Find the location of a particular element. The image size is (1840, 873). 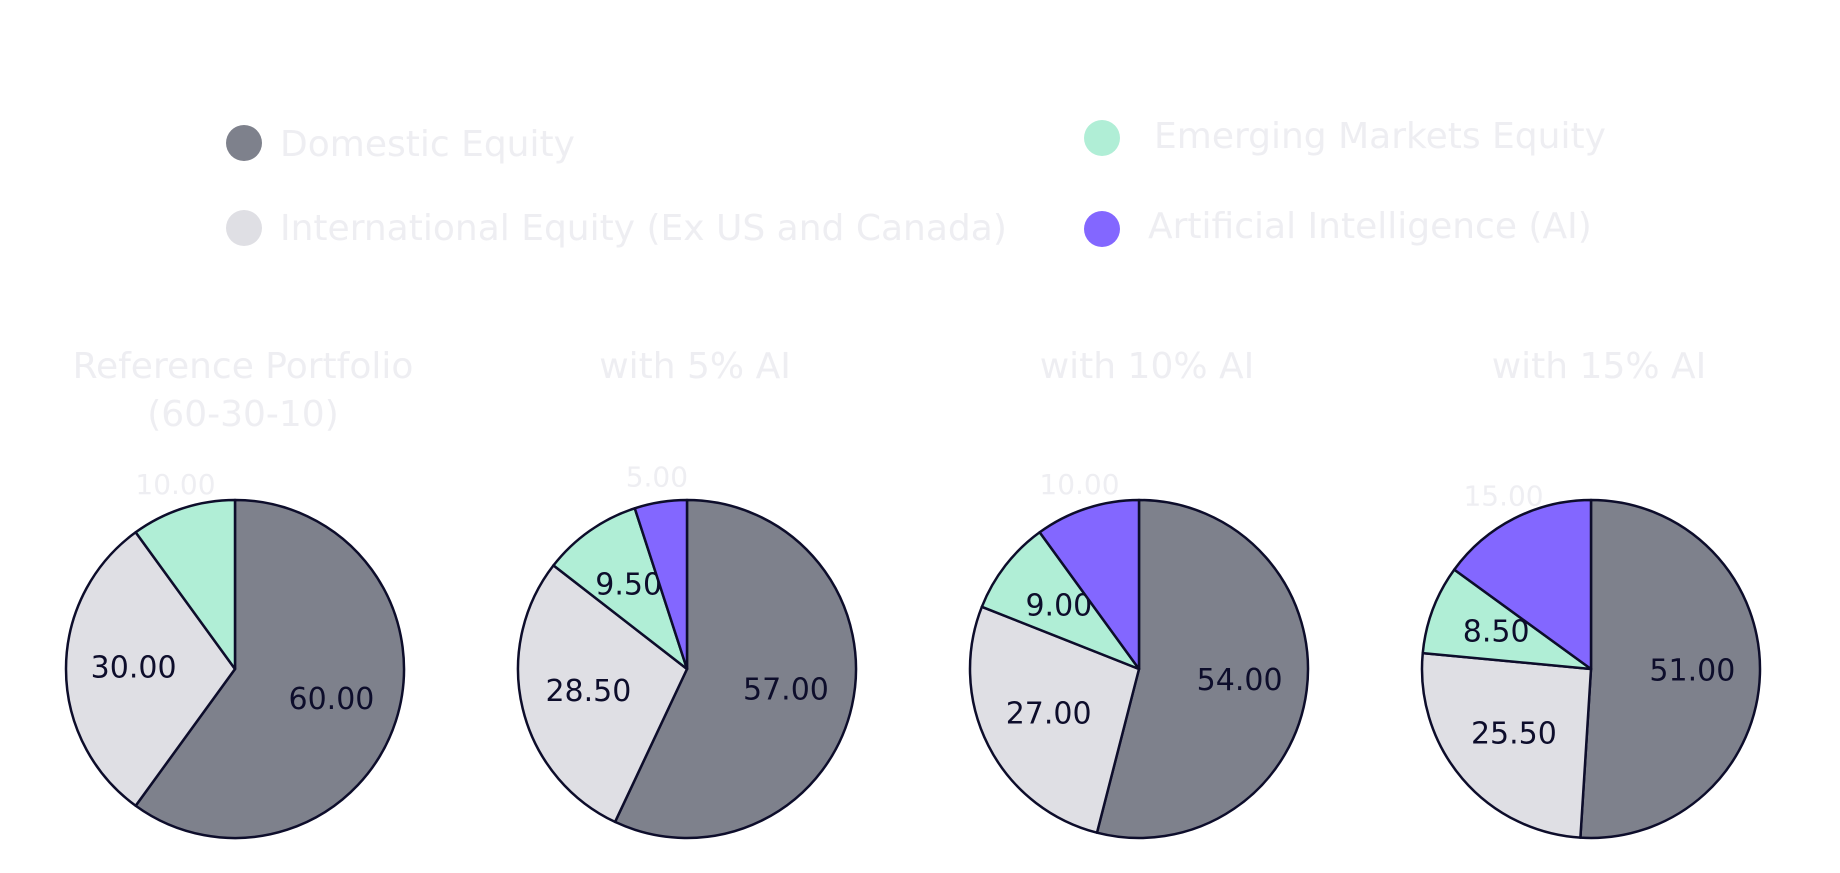

value-label: 28.50 is located at coordinates (588, 691).